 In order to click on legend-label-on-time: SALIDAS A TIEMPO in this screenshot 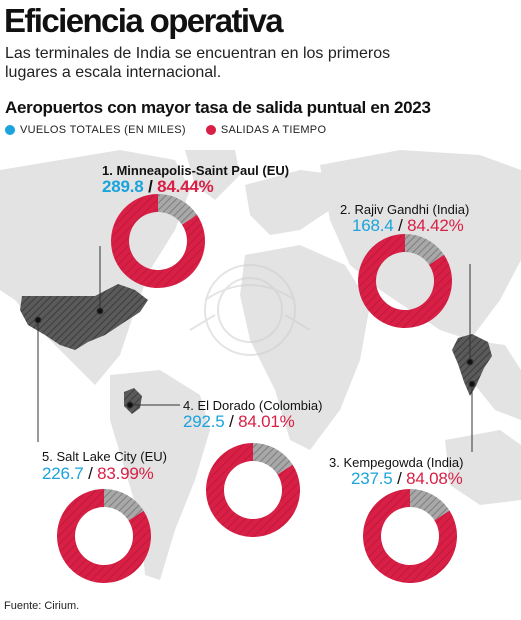, I will do `click(273, 130)`.